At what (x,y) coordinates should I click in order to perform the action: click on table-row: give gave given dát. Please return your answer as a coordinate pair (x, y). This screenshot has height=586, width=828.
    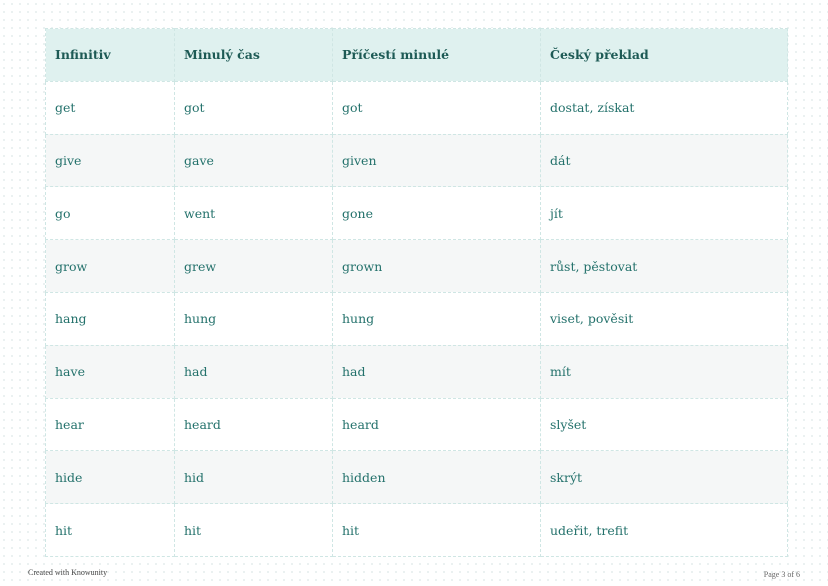
    Looking at the image, I should click on (416, 160).